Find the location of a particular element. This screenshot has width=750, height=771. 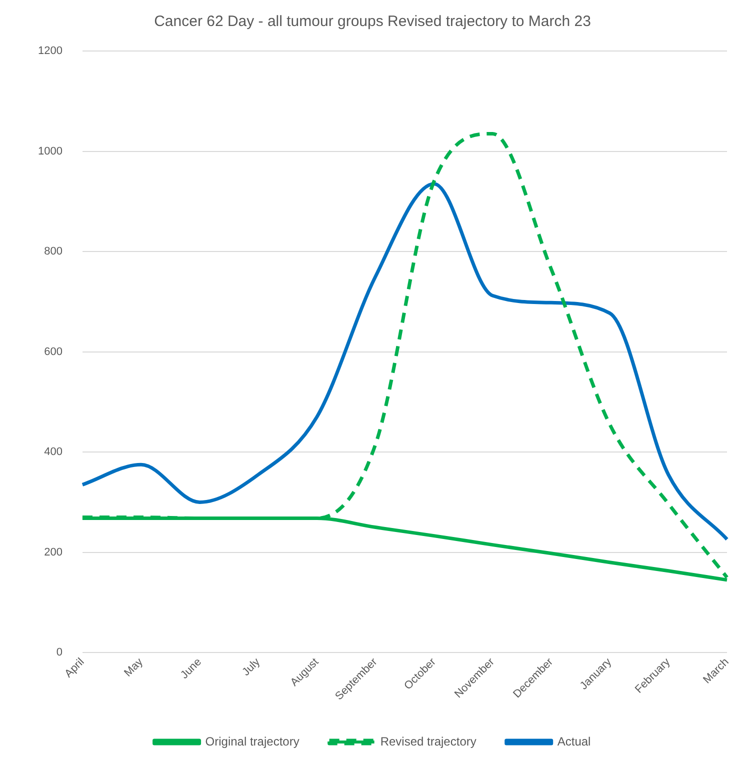

y-tick-label: 800 is located at coordinates (53, 252).